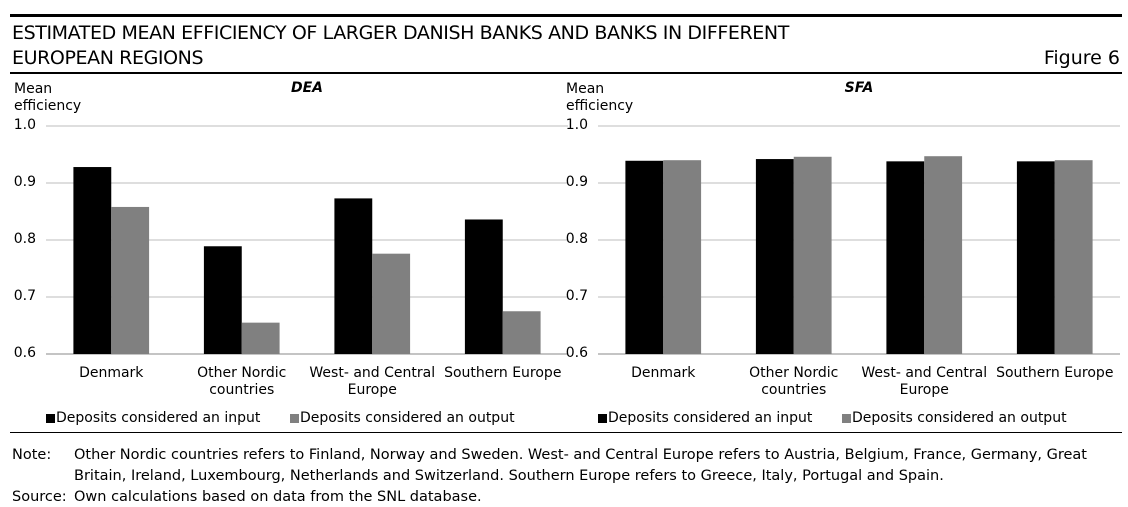 The width and height of the screenshot is (1128, 507). What do you see at coordinates (307, 88) in the screenshot?
I see `chart-title: DEA` at bounding box center [307, 88].